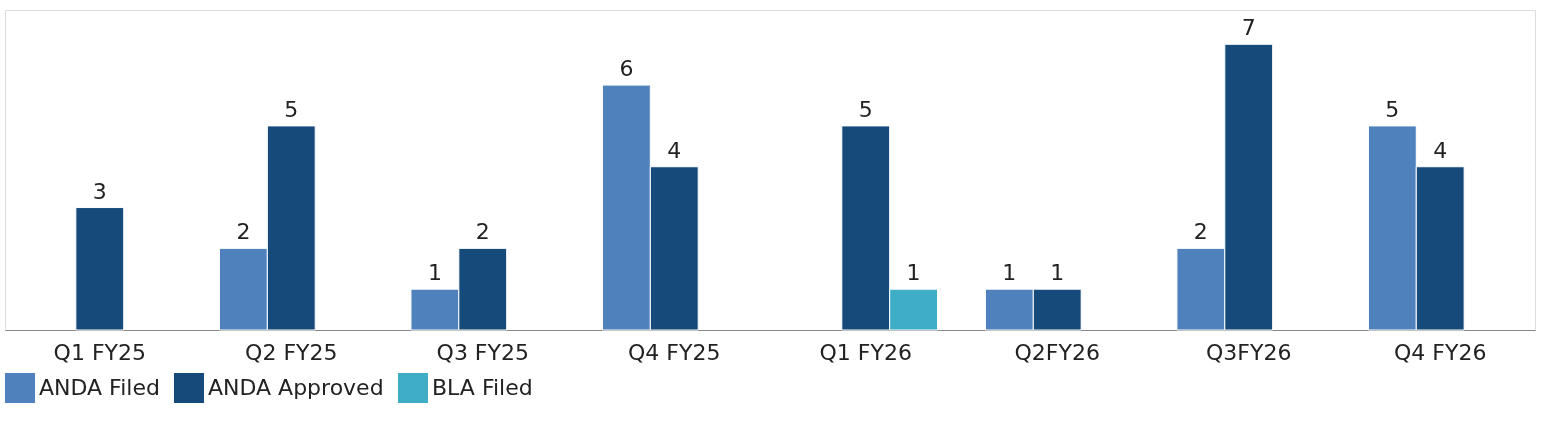  I want to click on legend-label: ANDA Approved, so click(296, 387).